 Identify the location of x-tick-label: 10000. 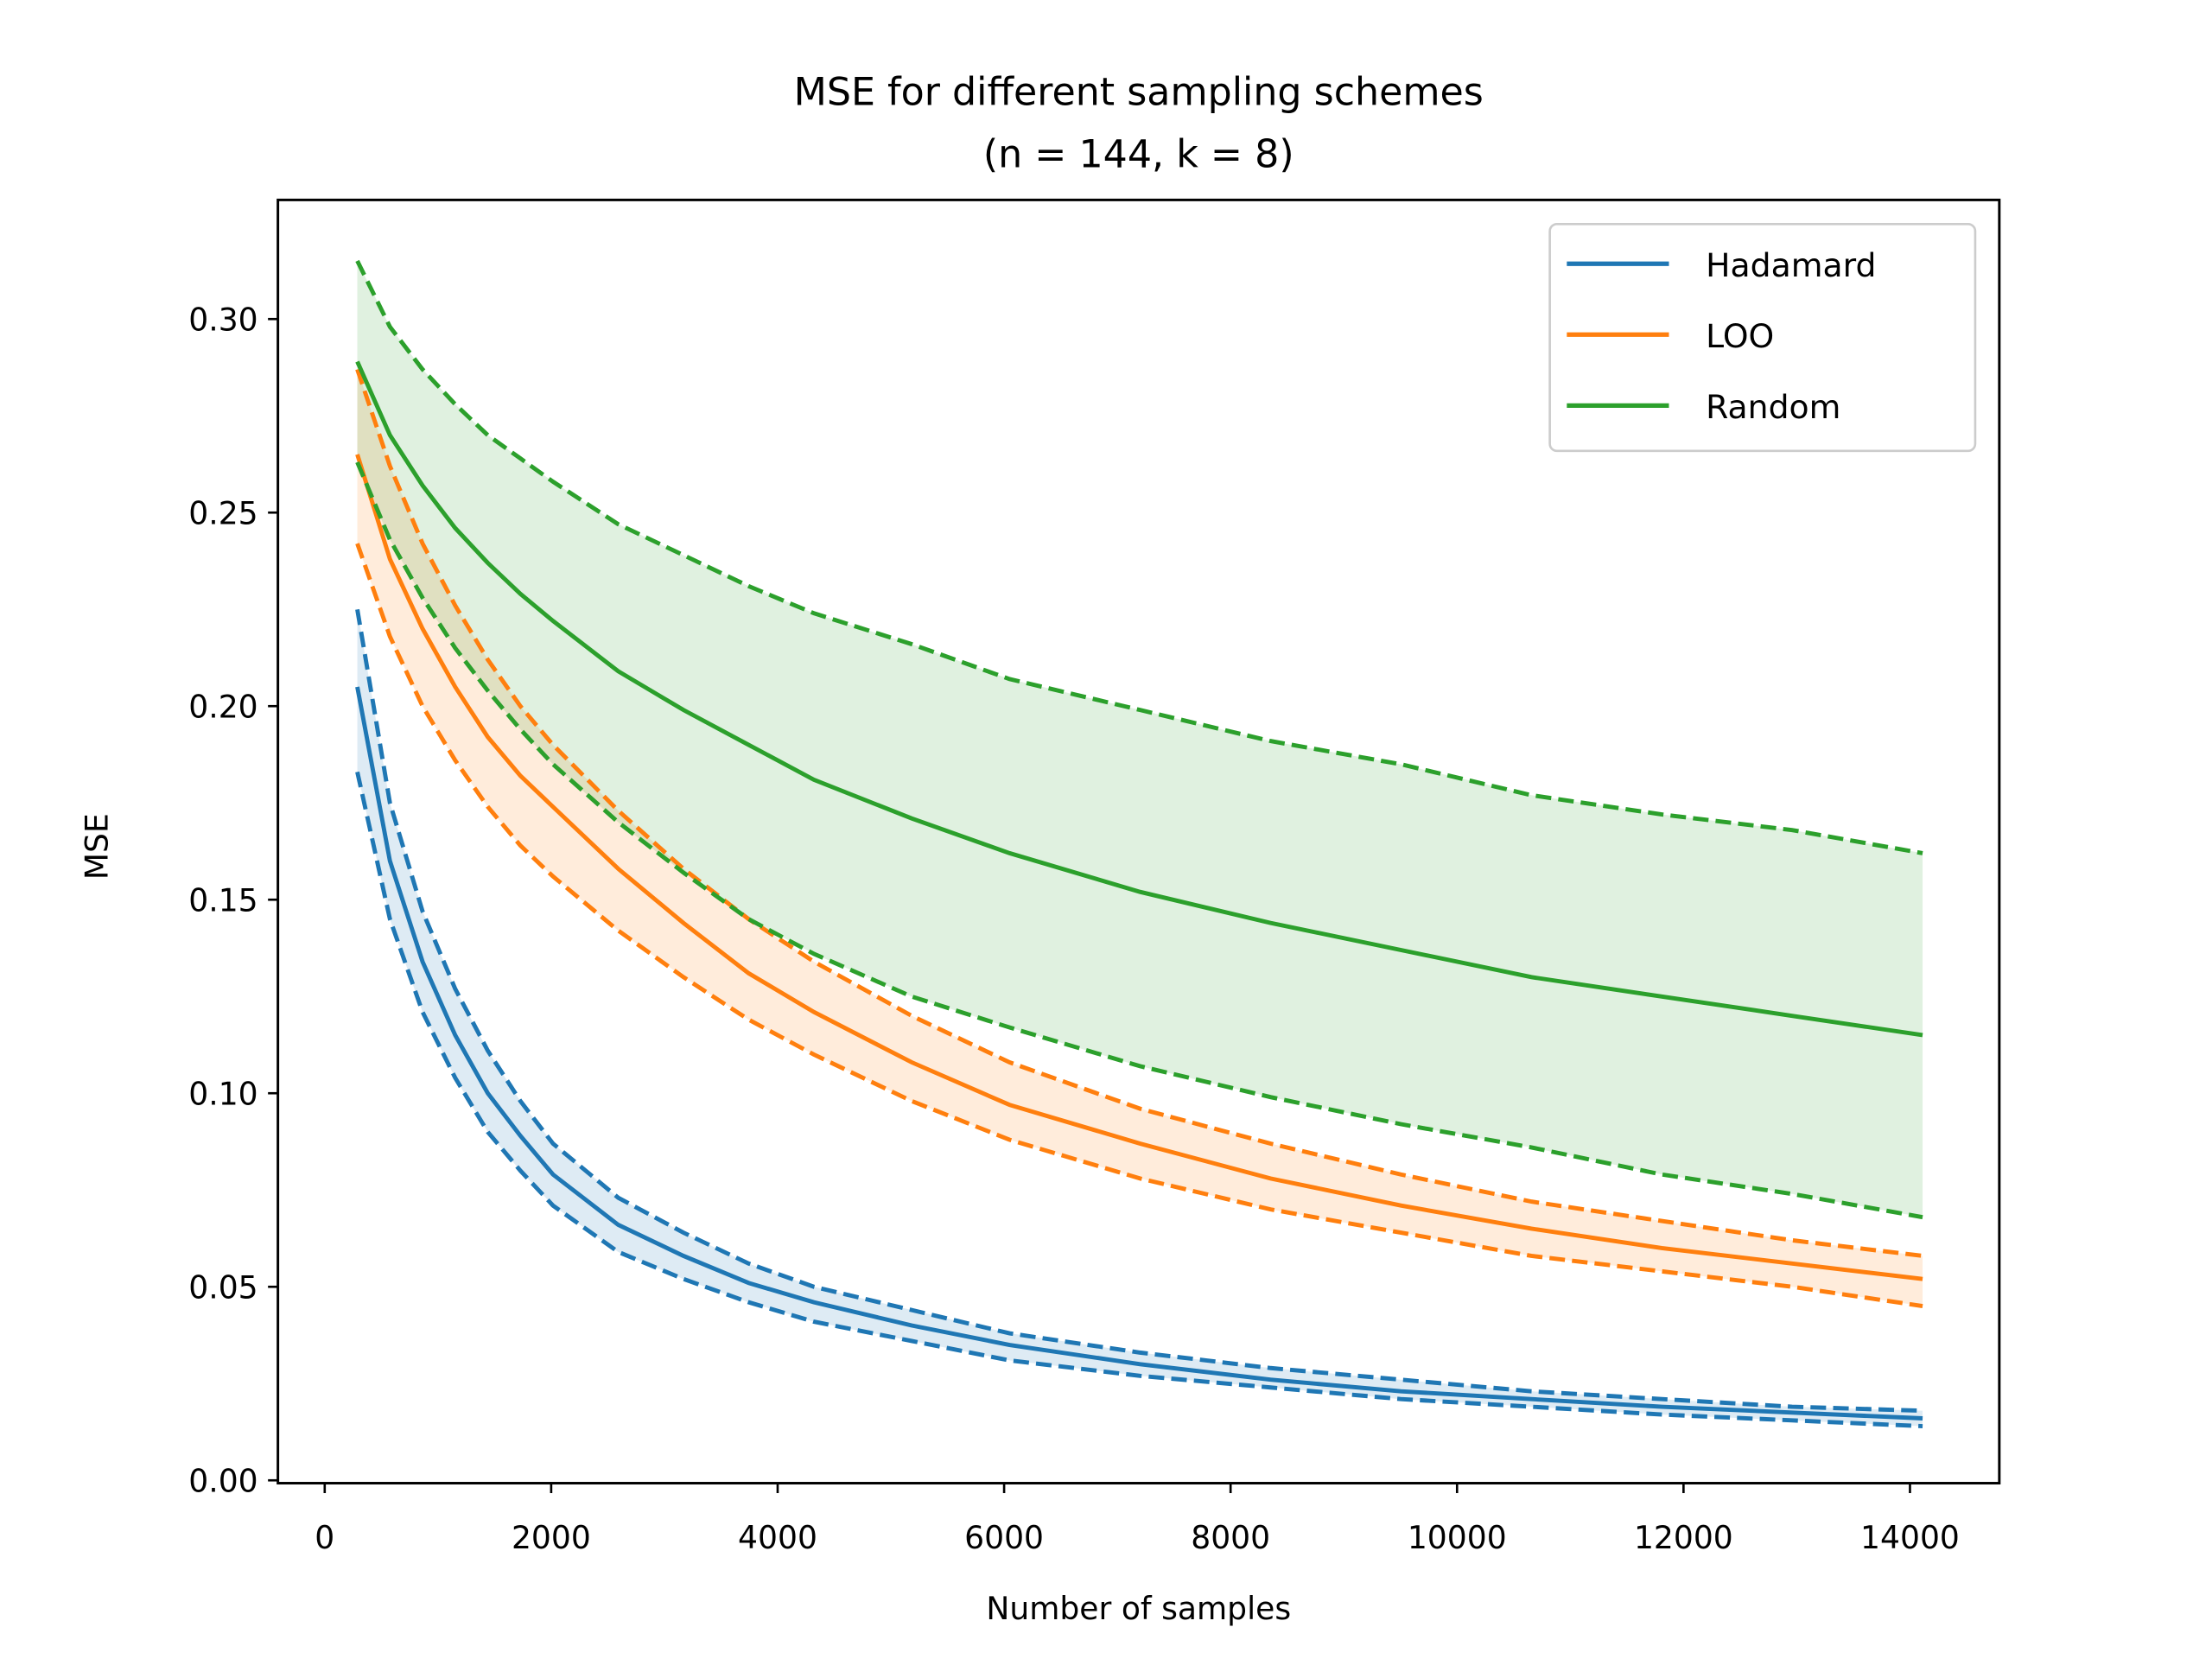
(1457, 1537).